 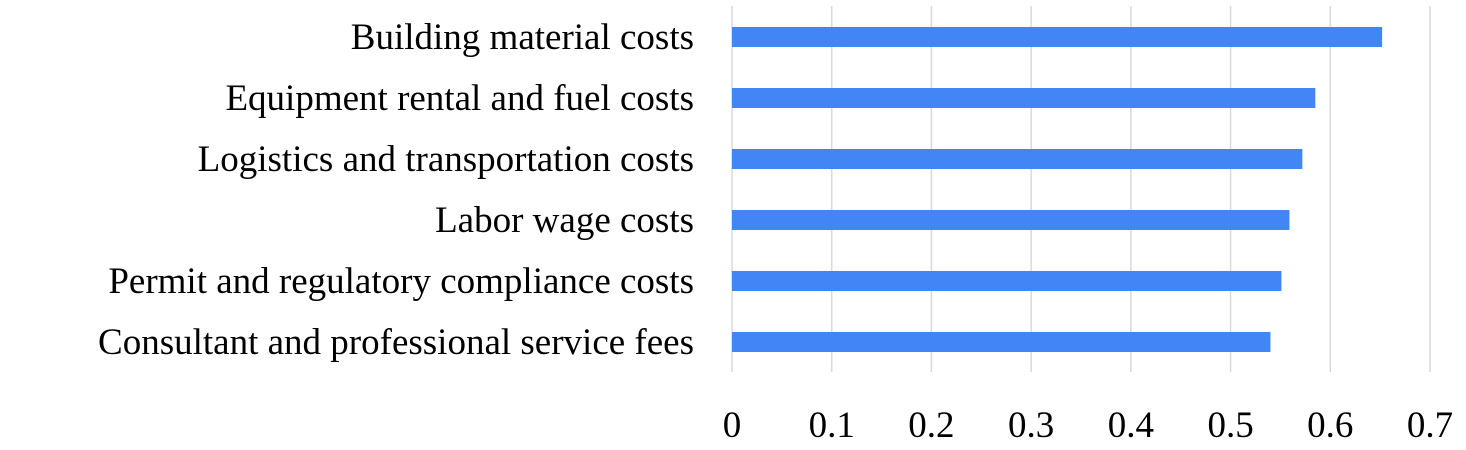 I want to click on x-tick-label: 0.3, so click(x=1031, y=425).